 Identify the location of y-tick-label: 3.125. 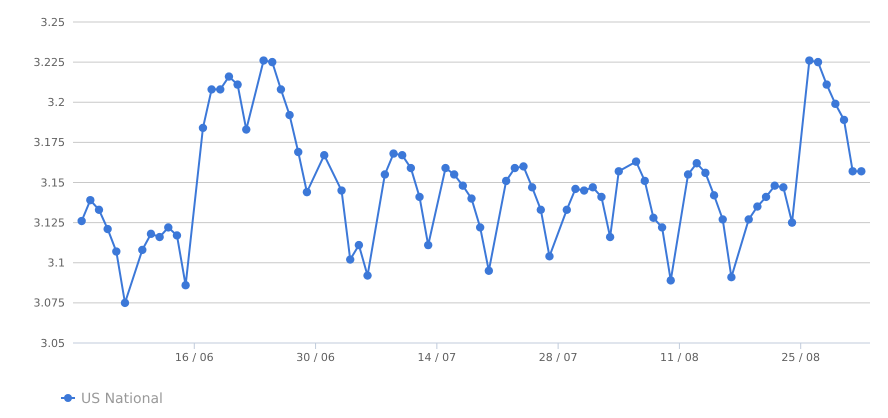
(49, 223).